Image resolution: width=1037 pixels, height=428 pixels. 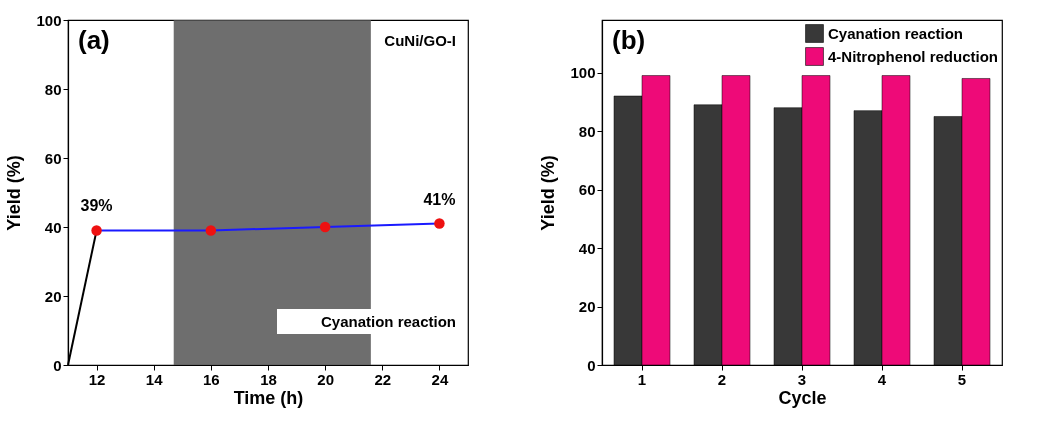 I want to click on legend-label: Cyanation reaction, so click(x=896, y=33).